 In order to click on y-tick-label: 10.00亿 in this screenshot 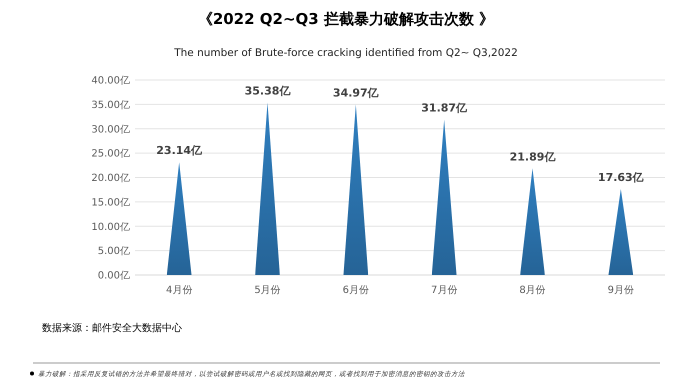, I will do `click(110, 227)`.